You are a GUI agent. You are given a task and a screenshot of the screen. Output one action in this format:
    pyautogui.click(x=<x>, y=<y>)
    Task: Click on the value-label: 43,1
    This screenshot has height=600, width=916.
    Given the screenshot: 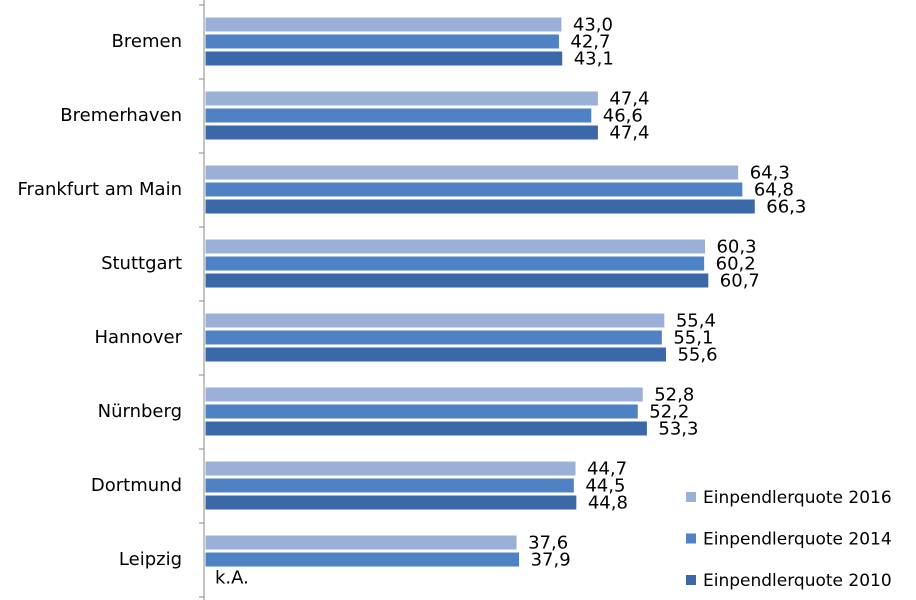 What is the action you would take?
    pyautogui.click(x=594, y=59)
    